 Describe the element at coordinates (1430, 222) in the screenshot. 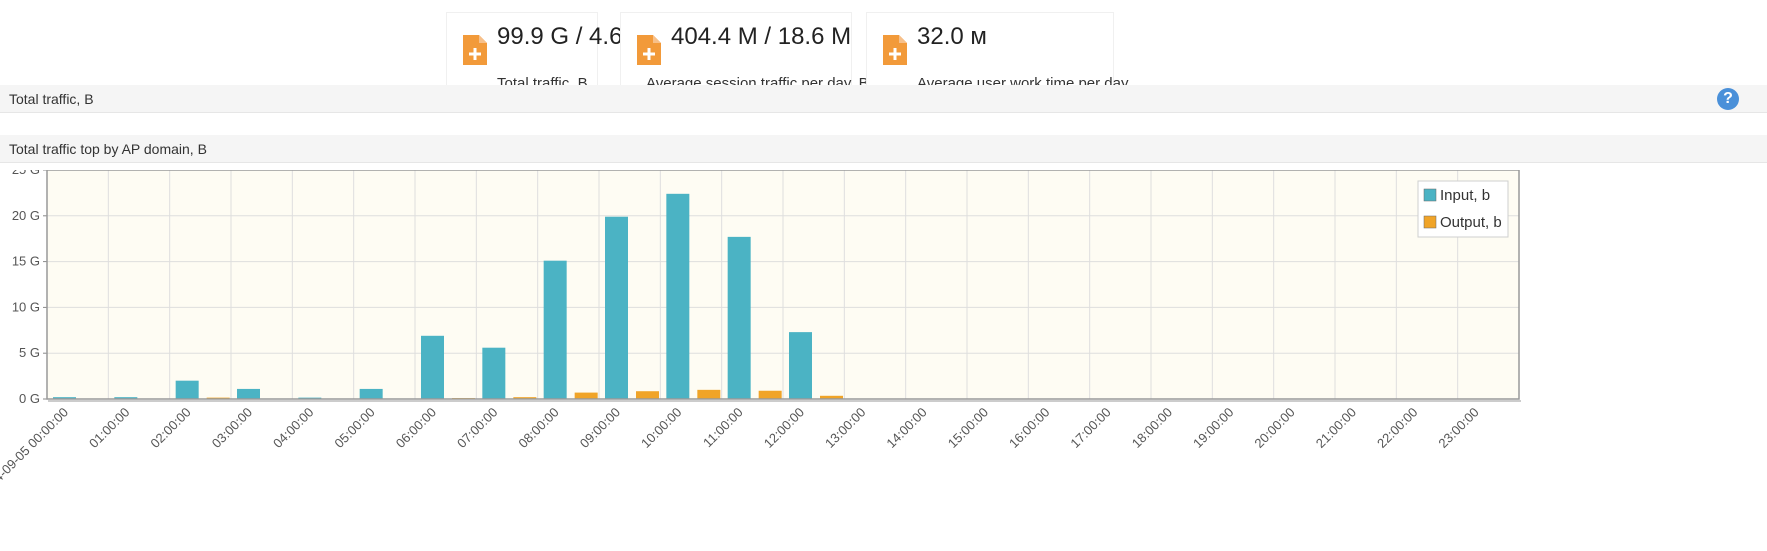

I see `legend-swatch-output` at that location.